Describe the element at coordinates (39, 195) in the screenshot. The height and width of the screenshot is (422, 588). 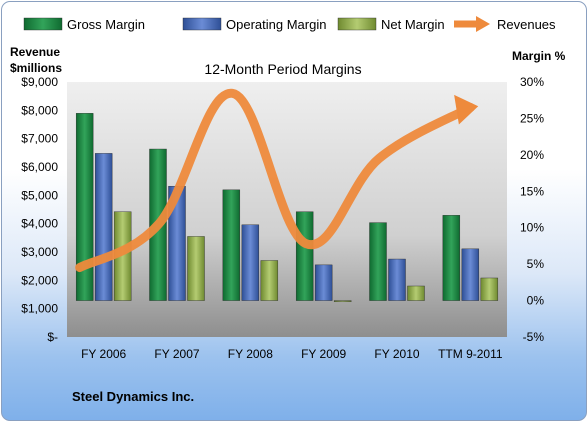
I see `left-tick-label: $5,000` at that location.